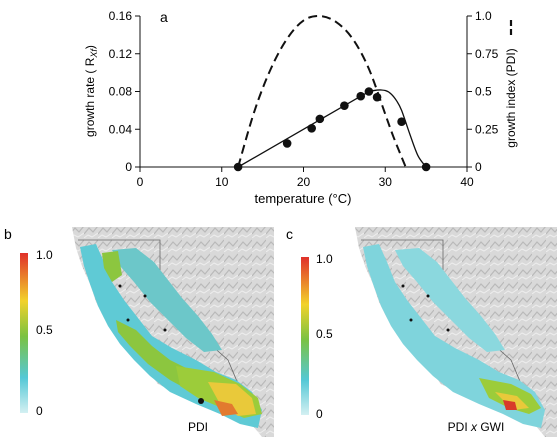 The width and height of the screenshot is (557, 437). Describe the element at coordinates (167, 300) in the screenshot. I see `map-b-valley-pdi` at that location.